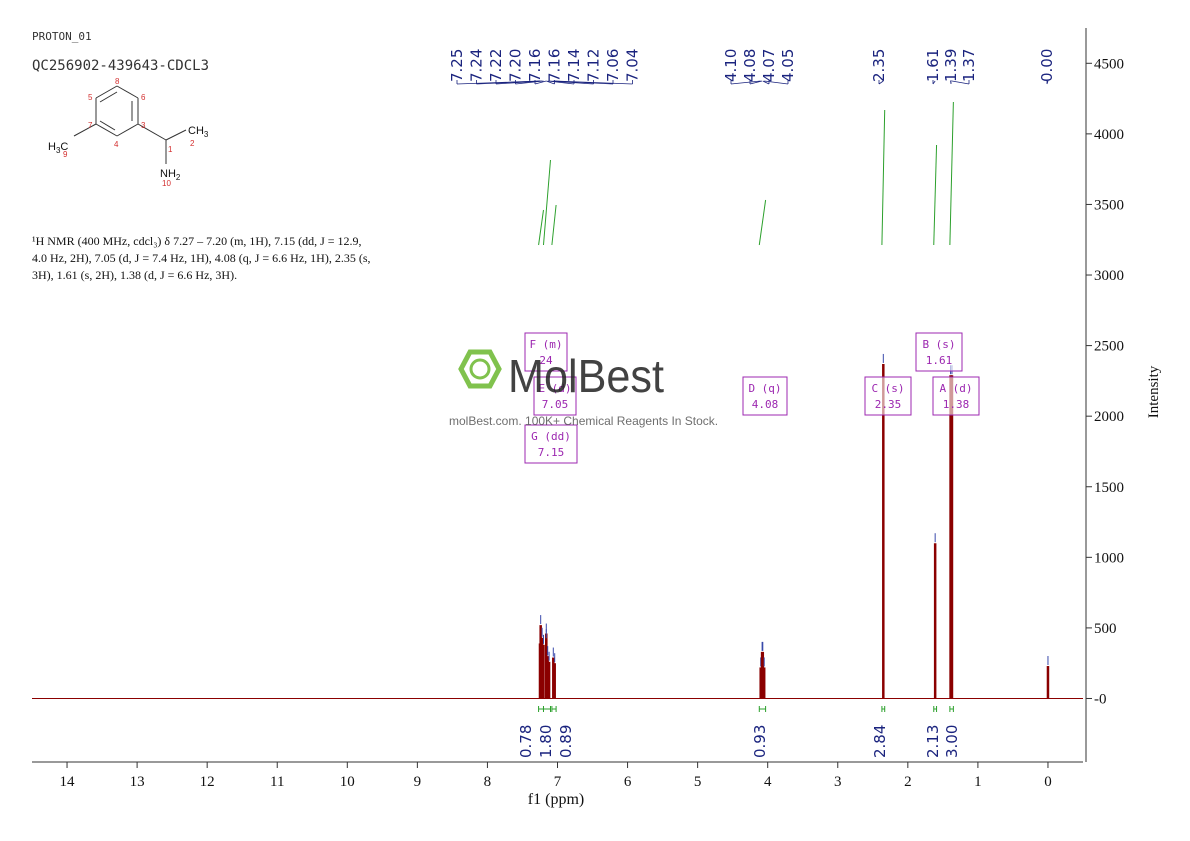 Image resolution: width=1190 pixels, height=841 pixels. What do you see at coordinates (1109, 64) in the screenshot?
I see `y-tick-label: 4500` at bounding box center [1109, 64].